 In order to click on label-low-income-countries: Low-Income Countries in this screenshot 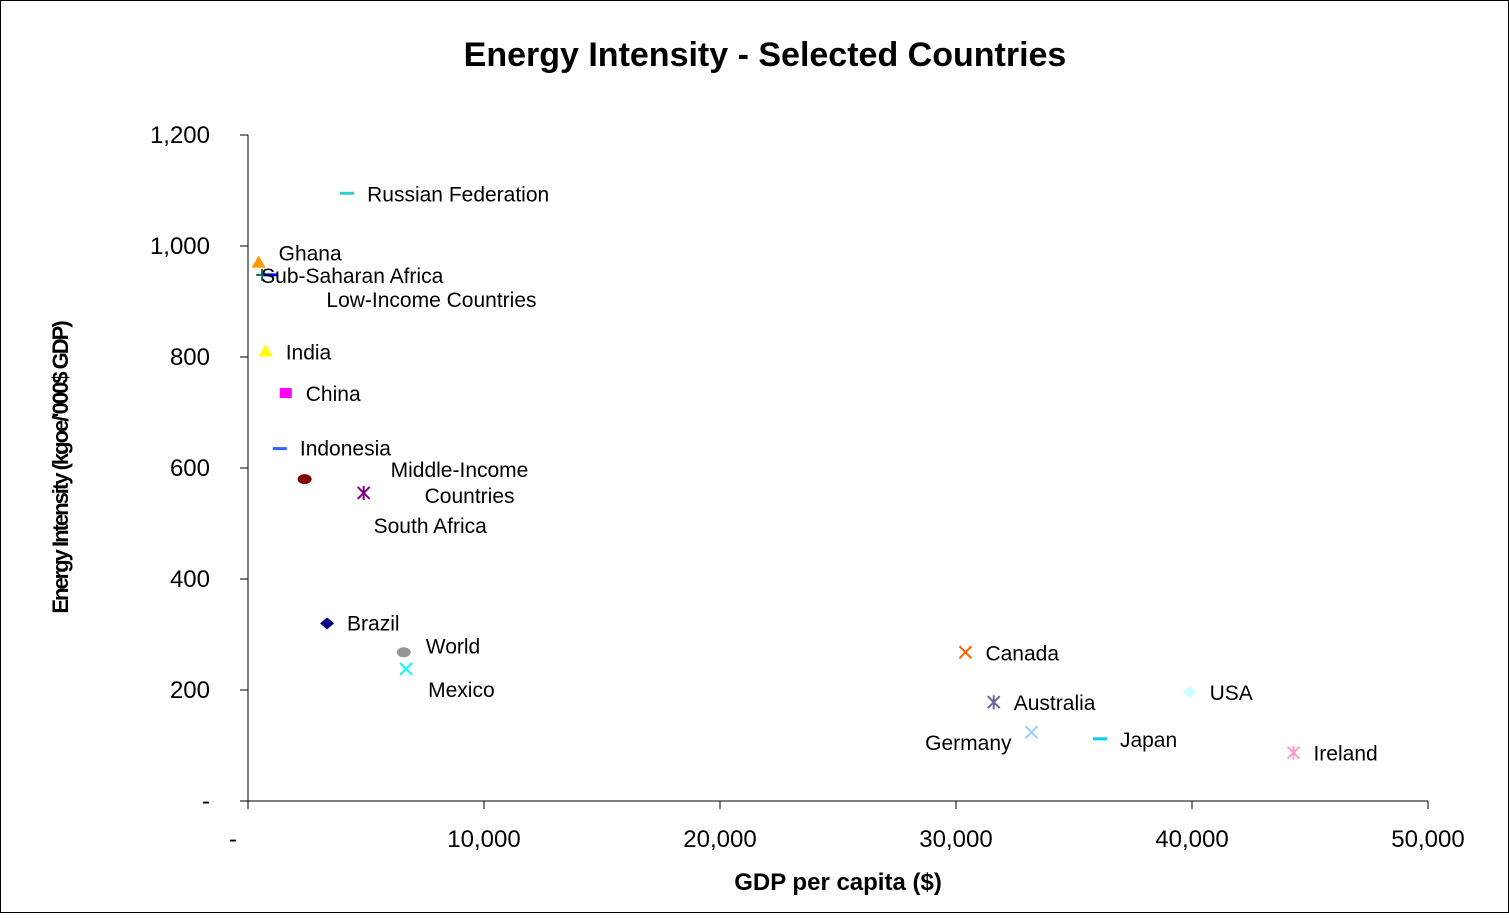, I will do `click(431, 300)`.